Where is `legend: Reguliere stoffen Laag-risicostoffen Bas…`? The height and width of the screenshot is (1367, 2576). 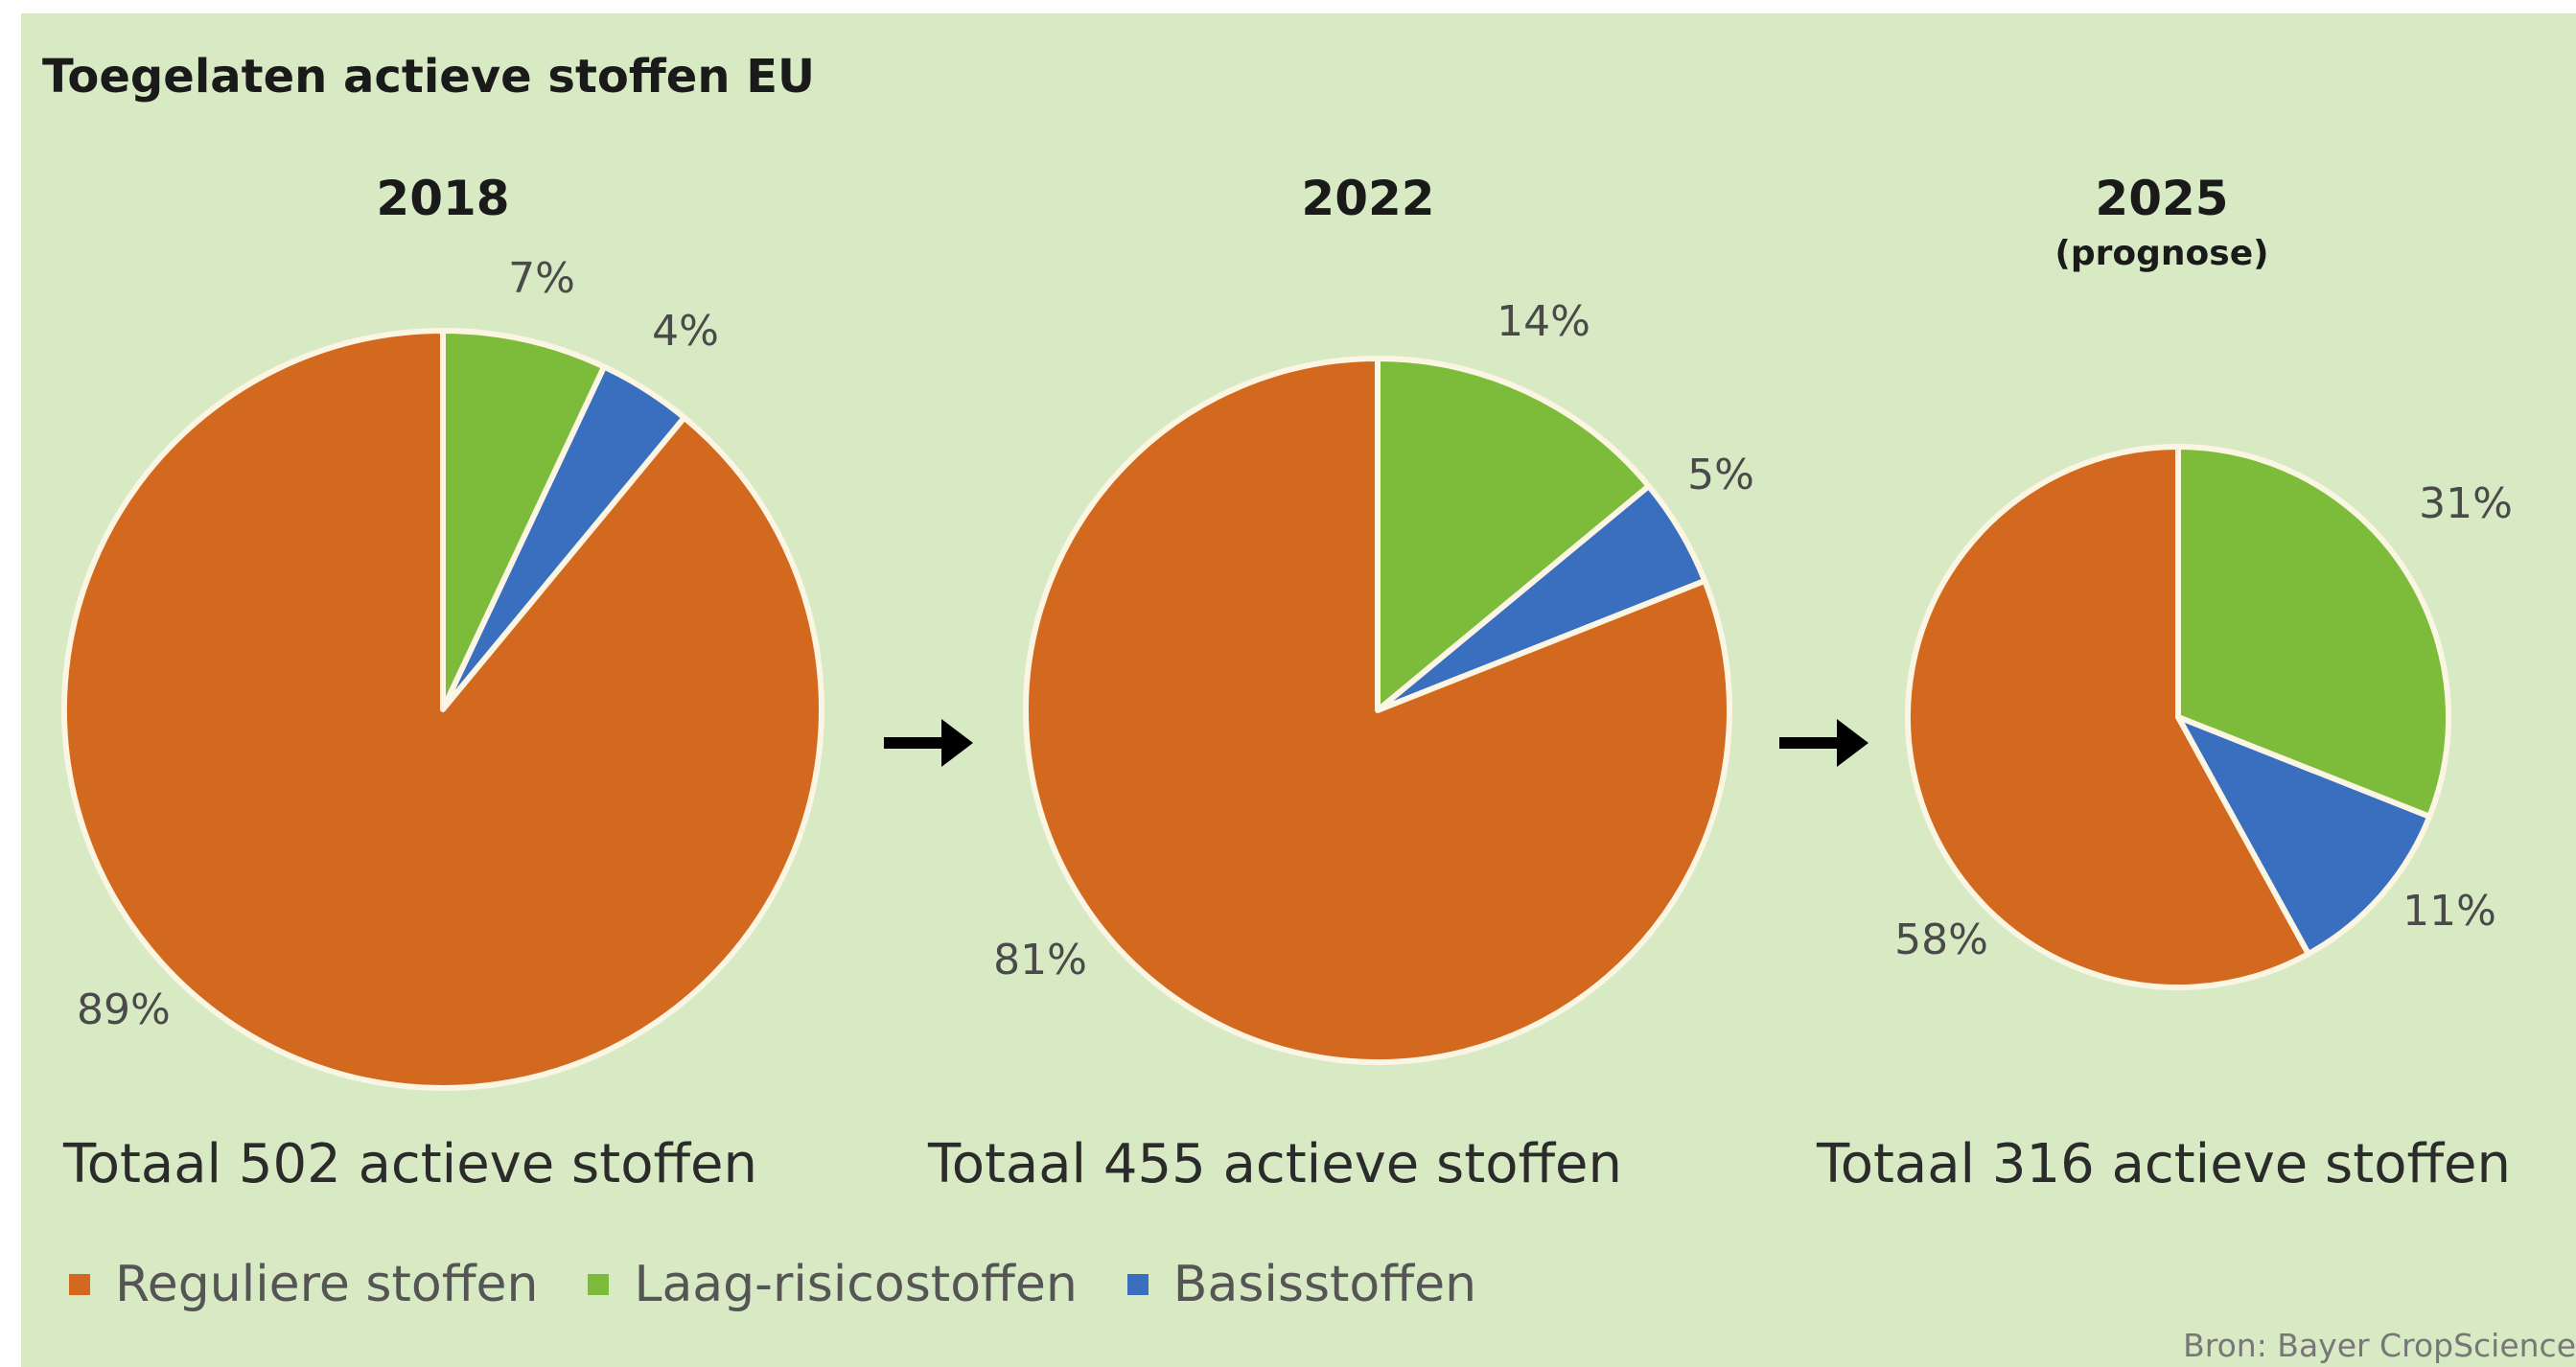 legend: Reguliere stoffen Laag-risicostoffen Bas… is located at coordinates (798, 1284).